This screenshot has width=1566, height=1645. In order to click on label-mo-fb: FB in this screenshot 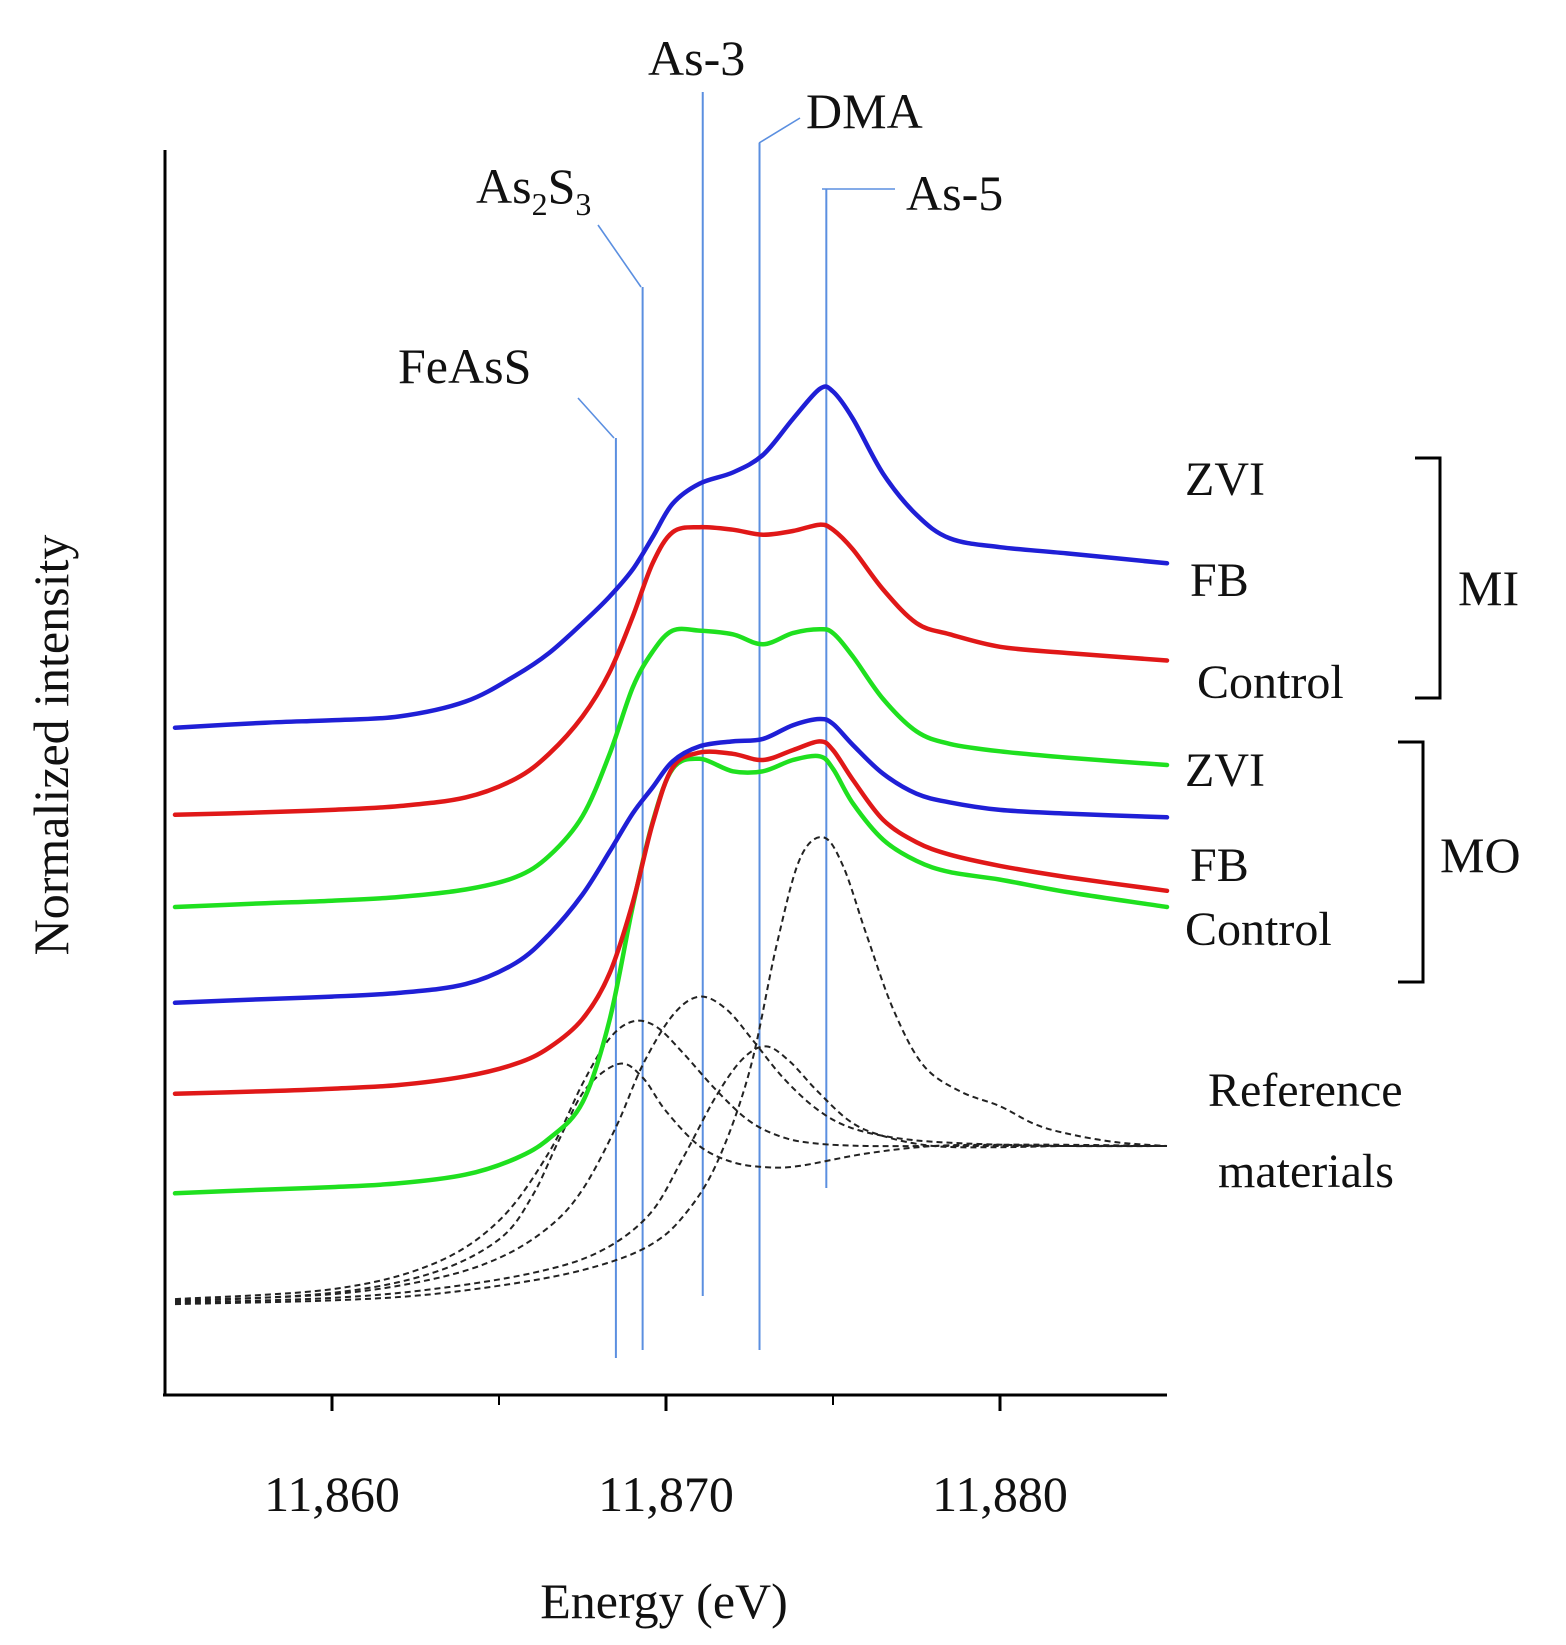, I will do `click(1219, 865)`.